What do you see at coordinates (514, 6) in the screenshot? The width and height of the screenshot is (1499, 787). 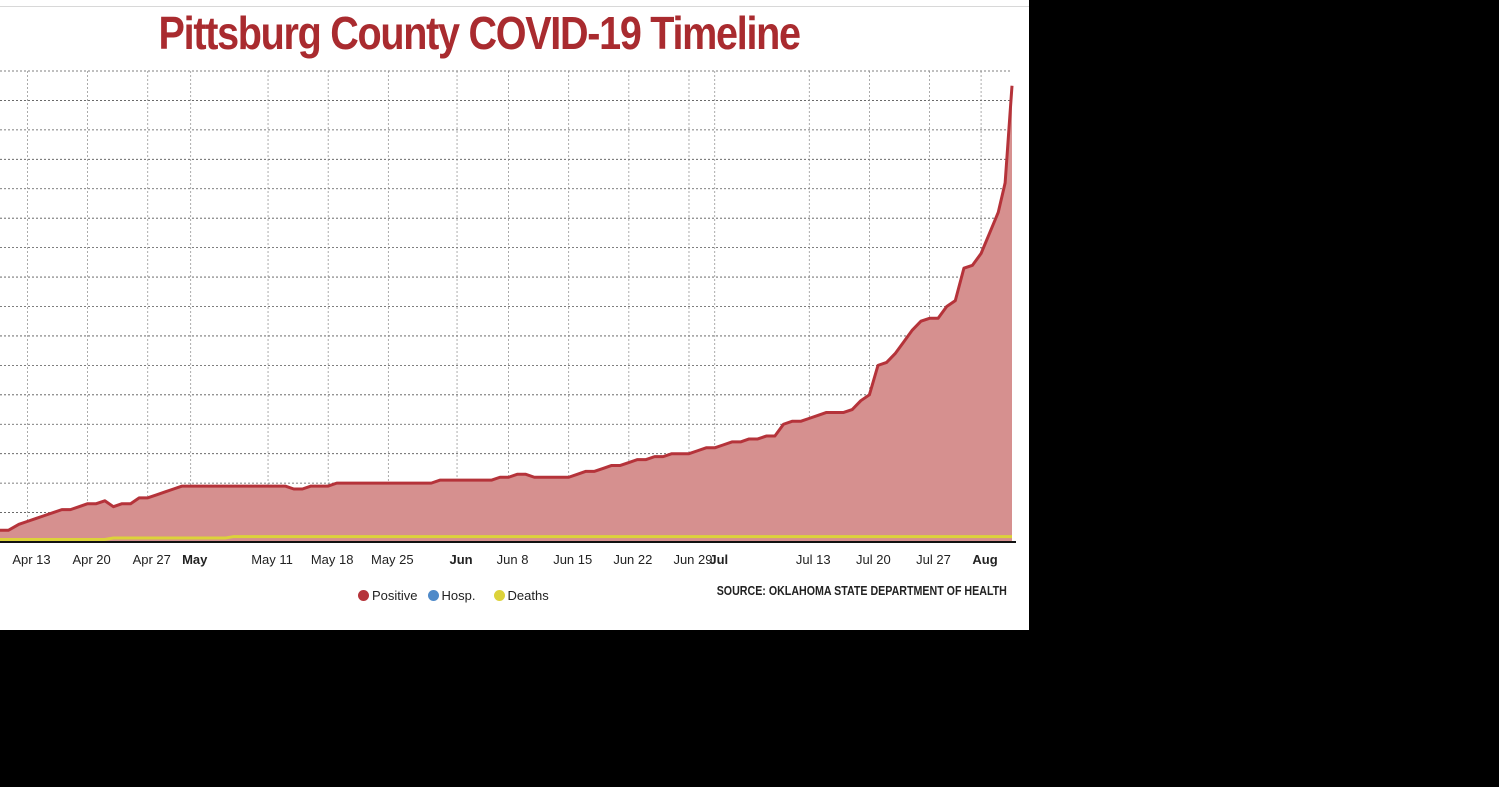 I see `top-divider` at bounding box center [514, 6].